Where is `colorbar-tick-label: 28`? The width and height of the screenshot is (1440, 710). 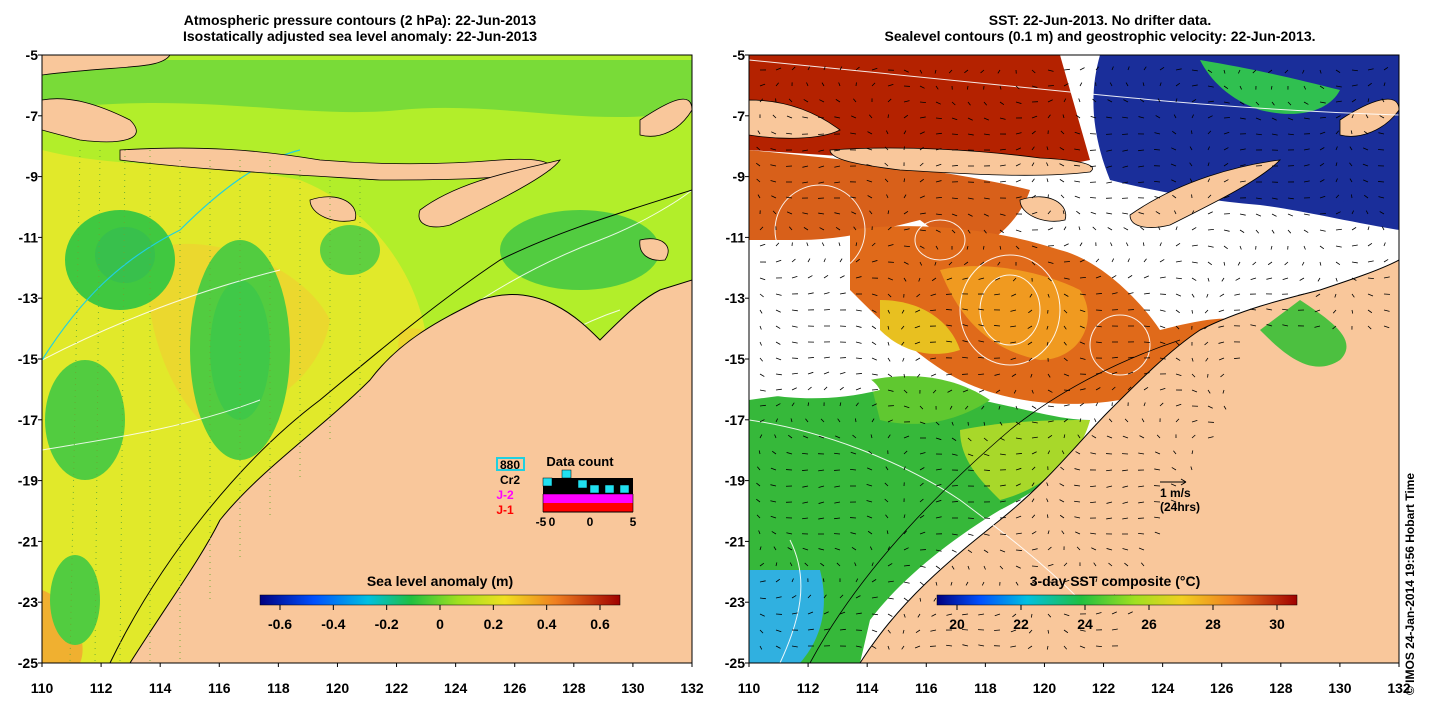
colorbar-tick-label: 28 is located at coordinates (1213, 624).